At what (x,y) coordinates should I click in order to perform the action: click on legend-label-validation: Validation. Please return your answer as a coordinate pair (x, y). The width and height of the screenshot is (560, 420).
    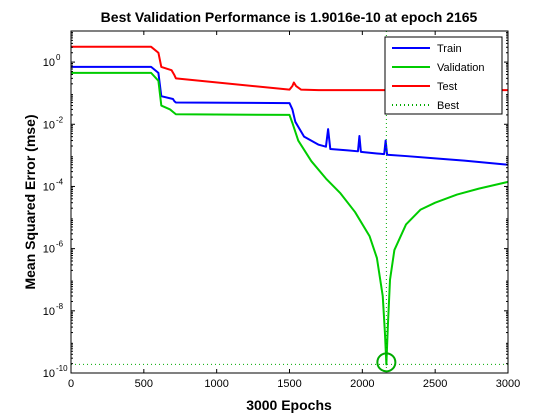
    Looking at the image, I should click on (461, 68).